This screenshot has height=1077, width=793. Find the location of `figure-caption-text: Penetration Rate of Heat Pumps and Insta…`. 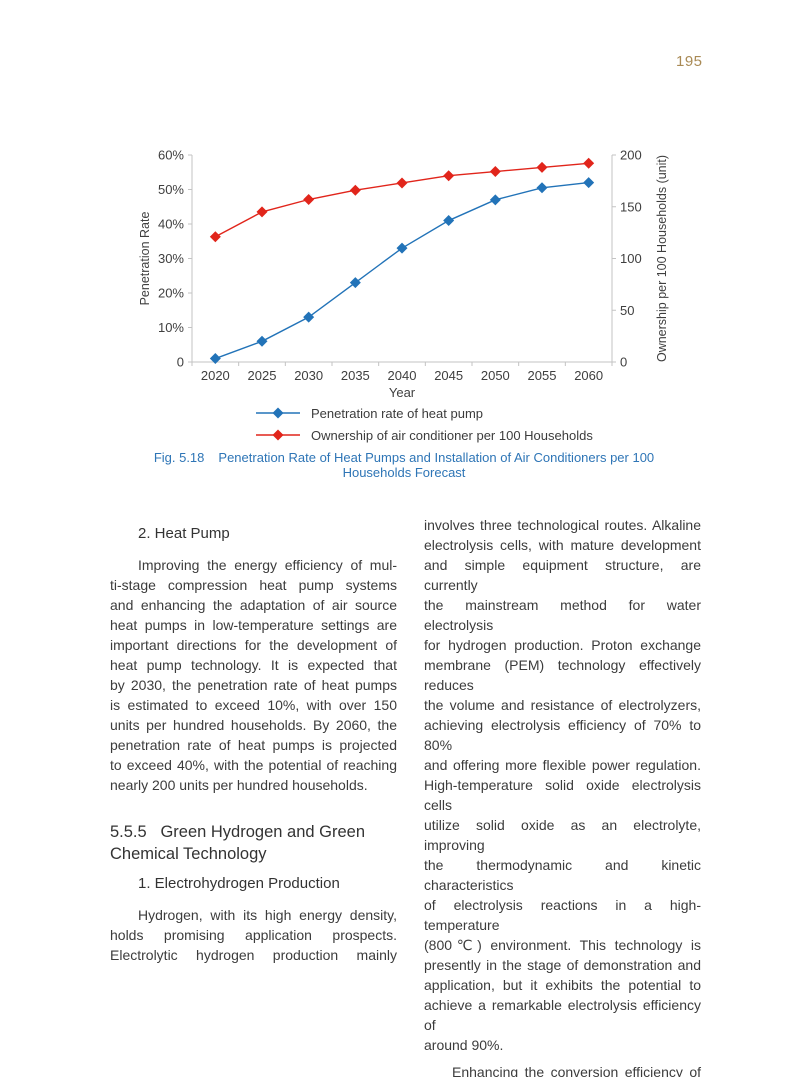

figure-caption-text: Penetration Rate of Heat Pumps and Insta… is located at coordinates (436, 465).